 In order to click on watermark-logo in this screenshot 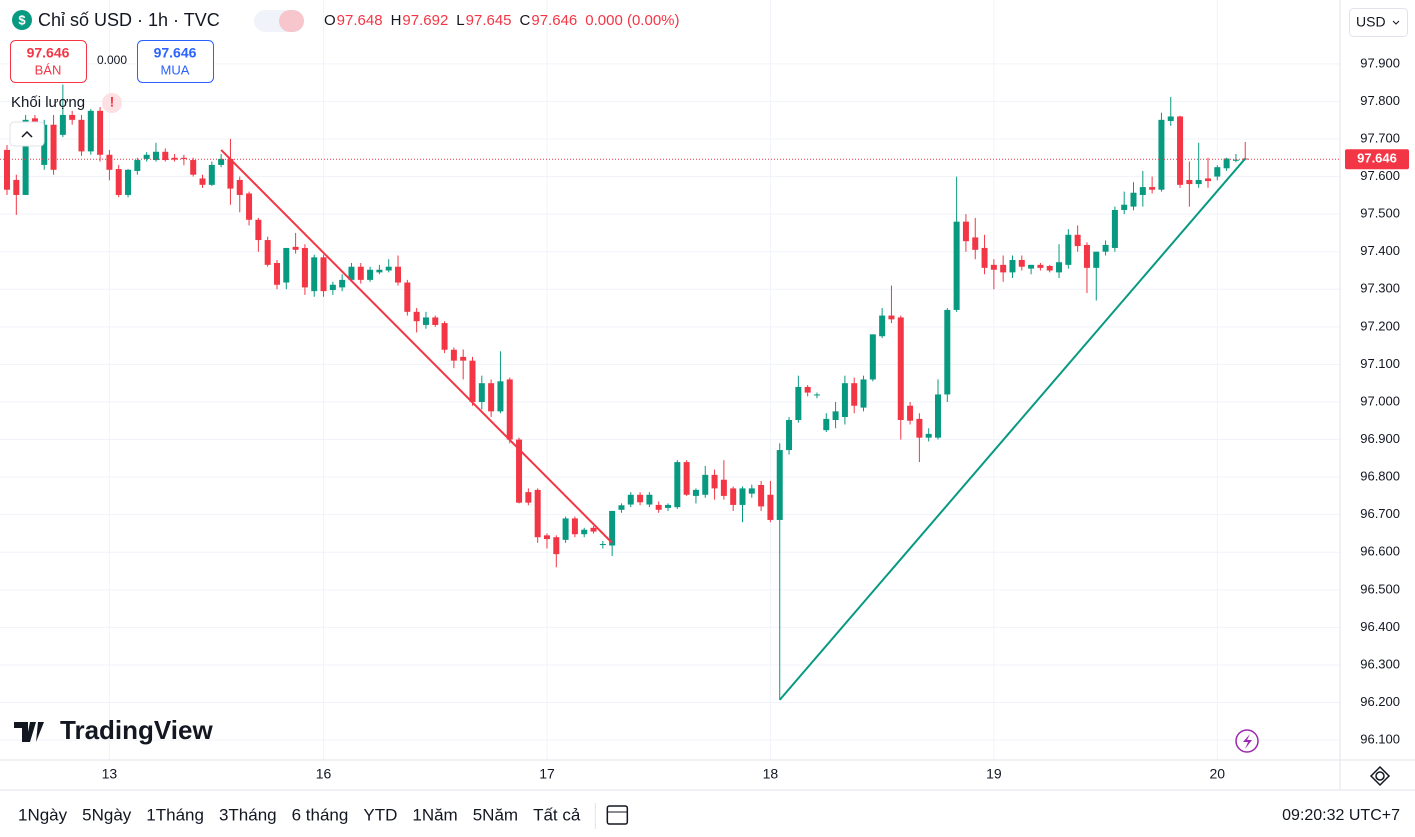, I will do `click(29, 732)`.